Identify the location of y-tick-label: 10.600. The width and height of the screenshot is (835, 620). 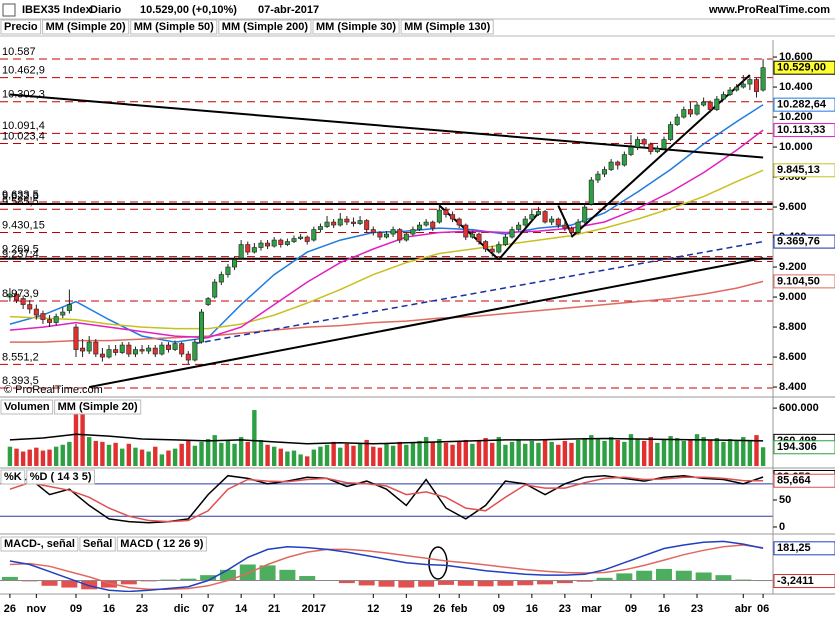
(796, 57).